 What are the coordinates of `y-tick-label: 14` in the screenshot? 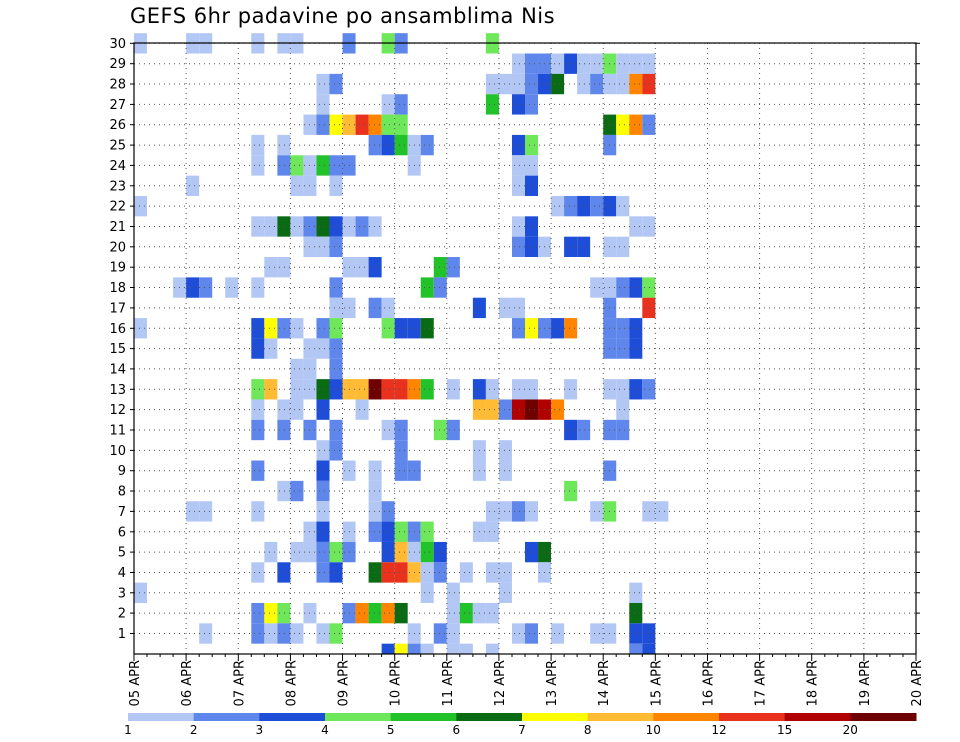 It's located at (117, 369).